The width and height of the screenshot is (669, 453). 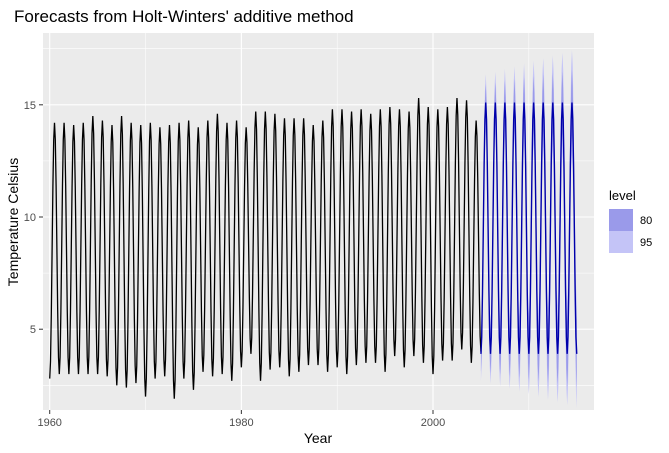 What do you see at coordinates (646, 243) in the screenshot?
I see `legend-label-95: 95` at bounding box center [646, 243].